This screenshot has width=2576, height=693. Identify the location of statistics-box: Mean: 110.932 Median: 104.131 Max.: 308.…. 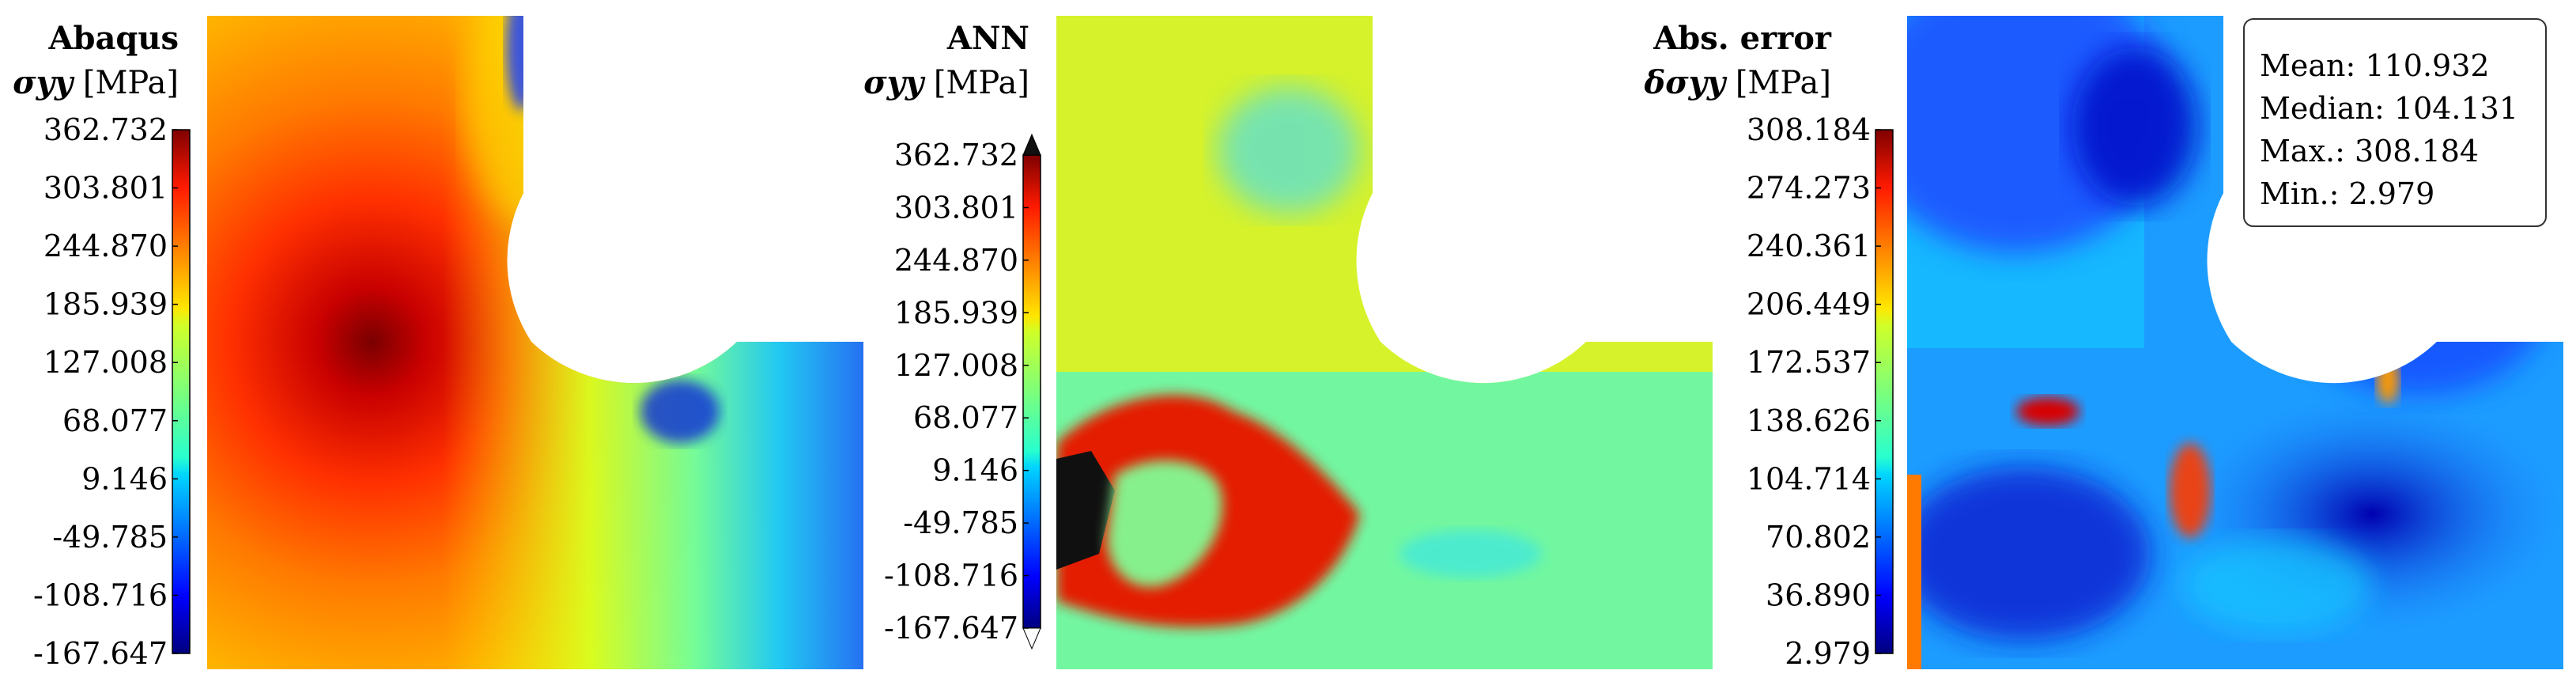
(2395, 122).